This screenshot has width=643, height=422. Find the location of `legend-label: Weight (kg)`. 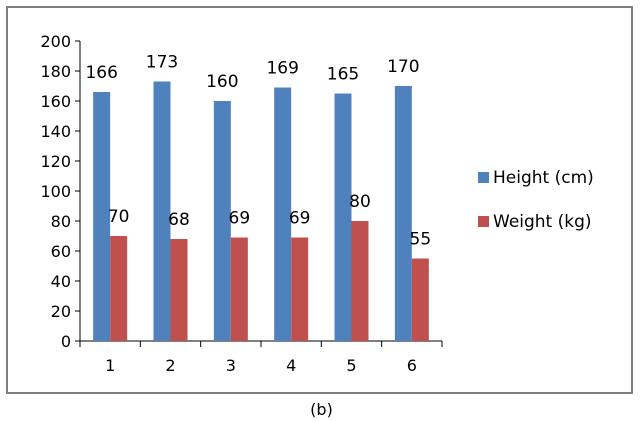

legend-label: Weight (kg) is located at coordinates (542, 222).